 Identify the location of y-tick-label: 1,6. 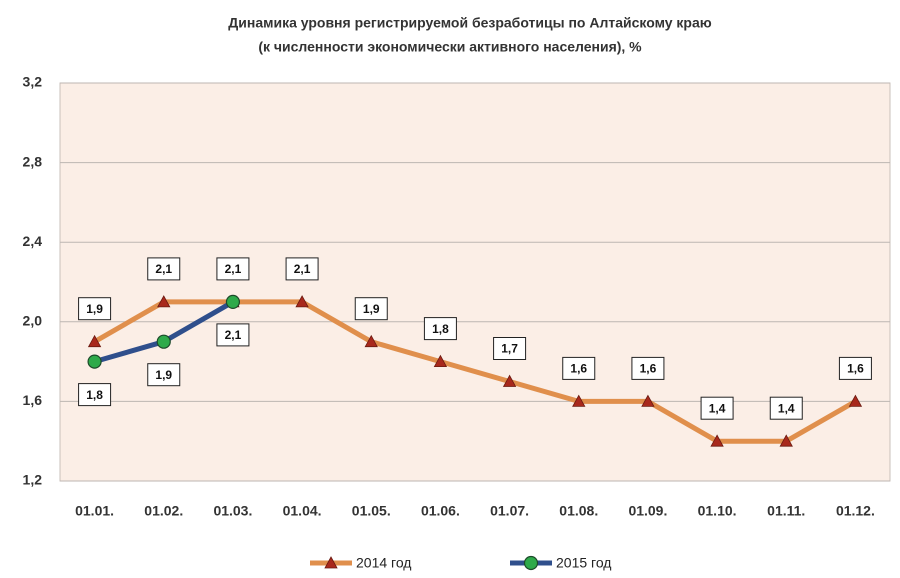
(33, 400).